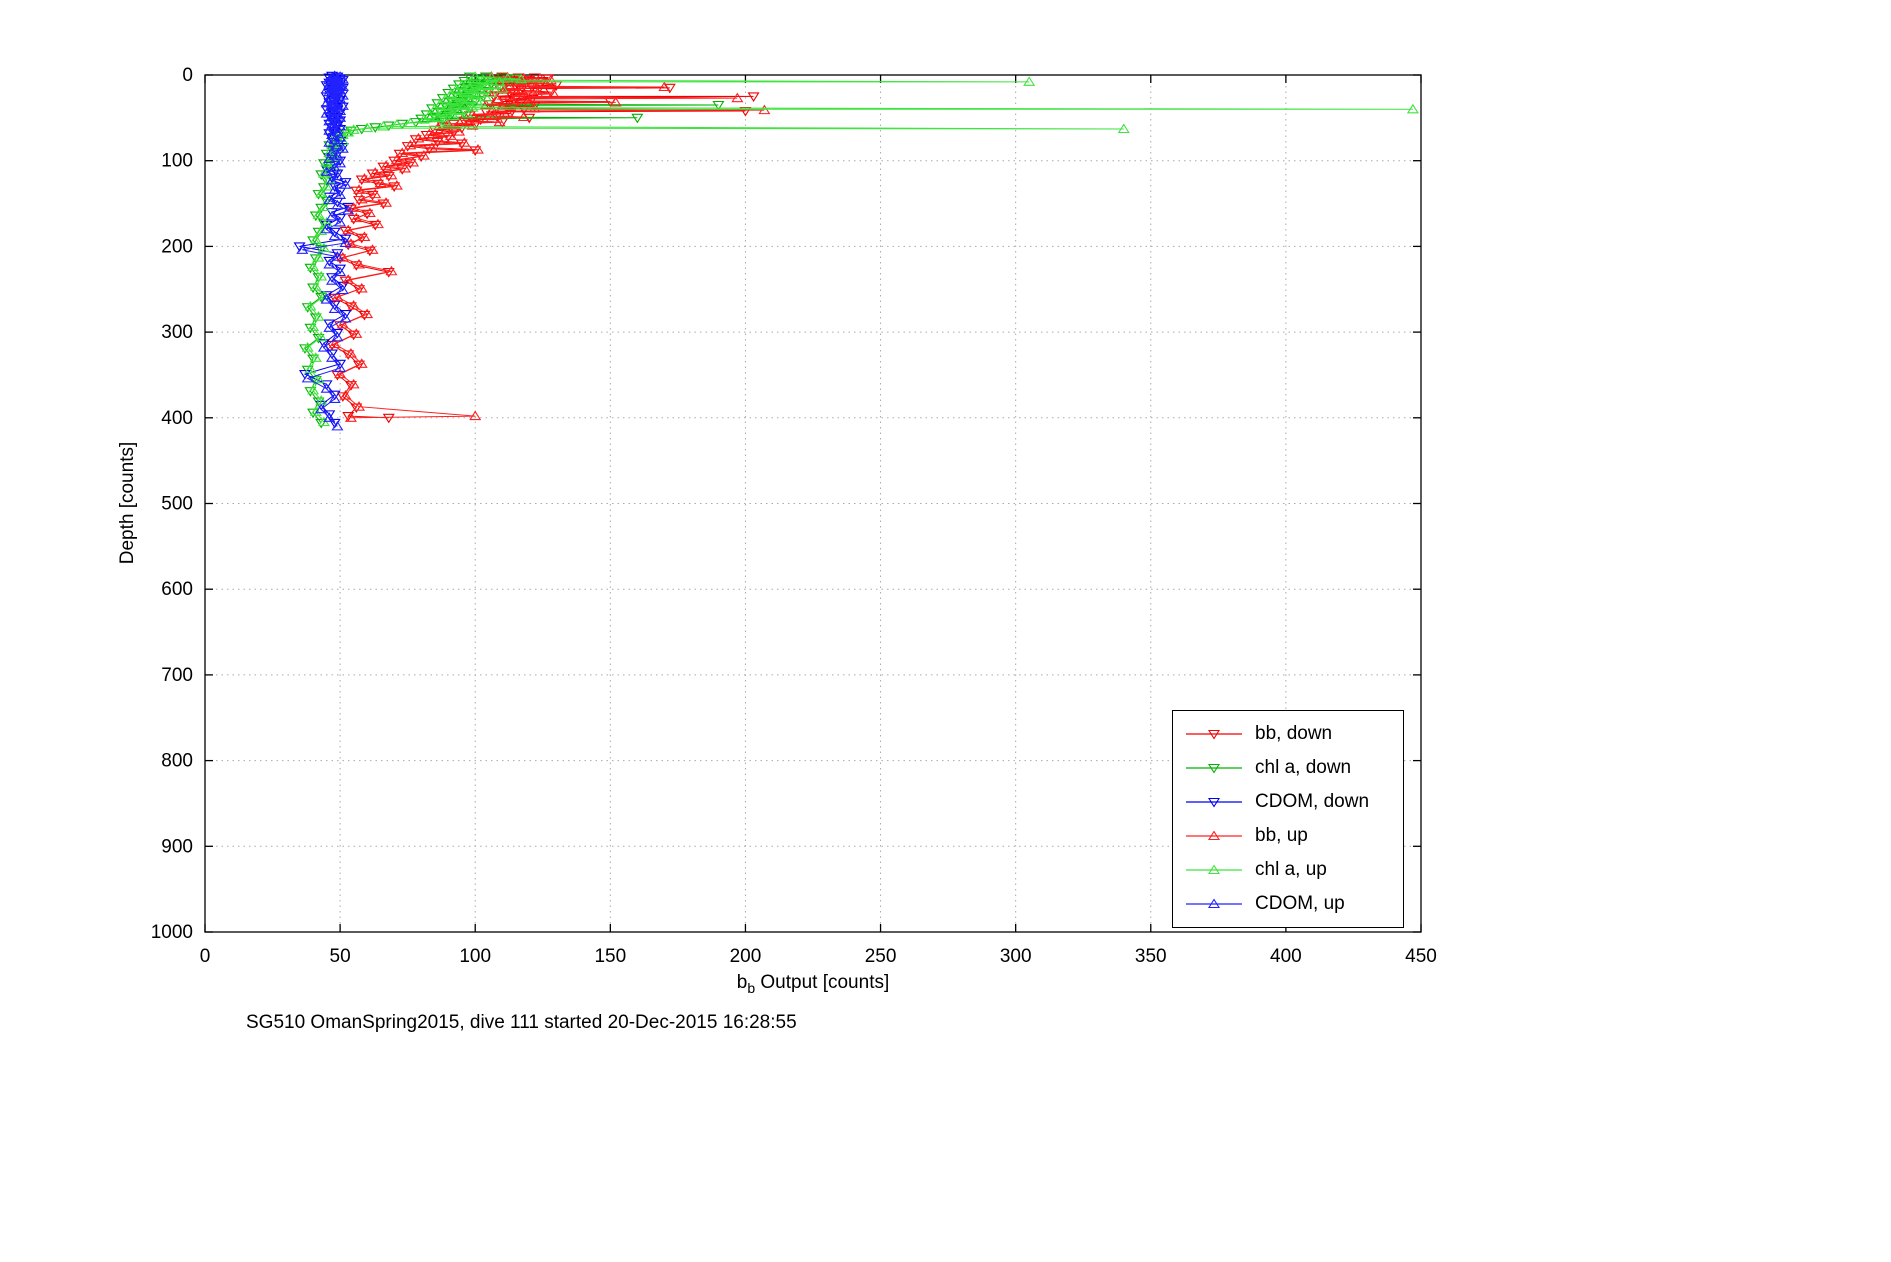 The image size is (1891, 1262). What do you see at coordinates (1303, 767) in the screenshot?
I see `legend-label: chl a, down` at bounding box center [1303, 767].